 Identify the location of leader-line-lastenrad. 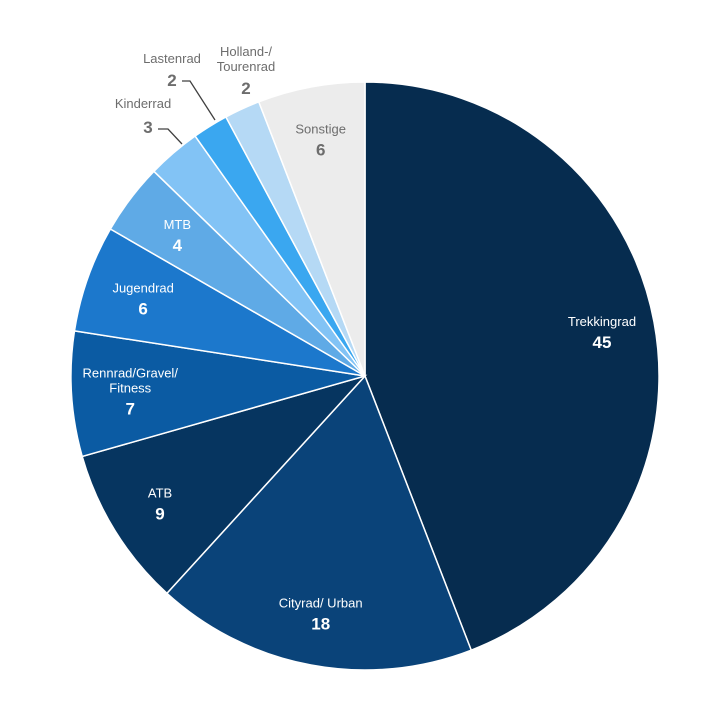
(199, 100).